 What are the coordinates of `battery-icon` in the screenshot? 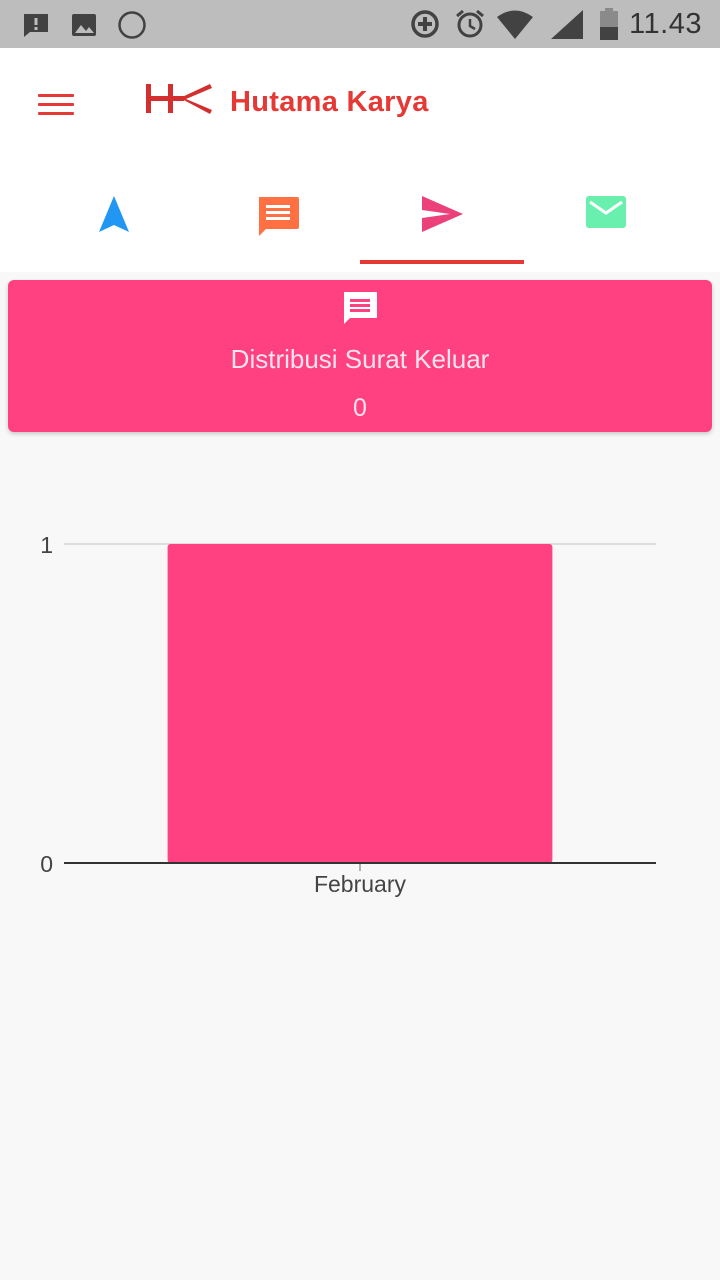 It's located at (609, 24).